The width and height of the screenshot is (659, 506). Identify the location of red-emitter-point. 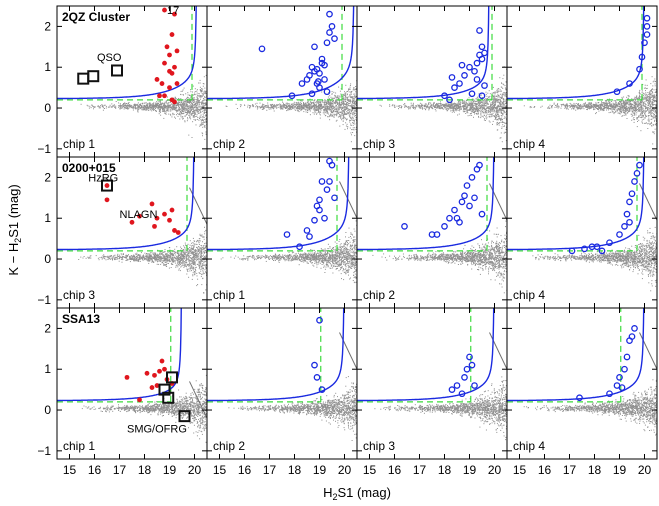
(172, 34).